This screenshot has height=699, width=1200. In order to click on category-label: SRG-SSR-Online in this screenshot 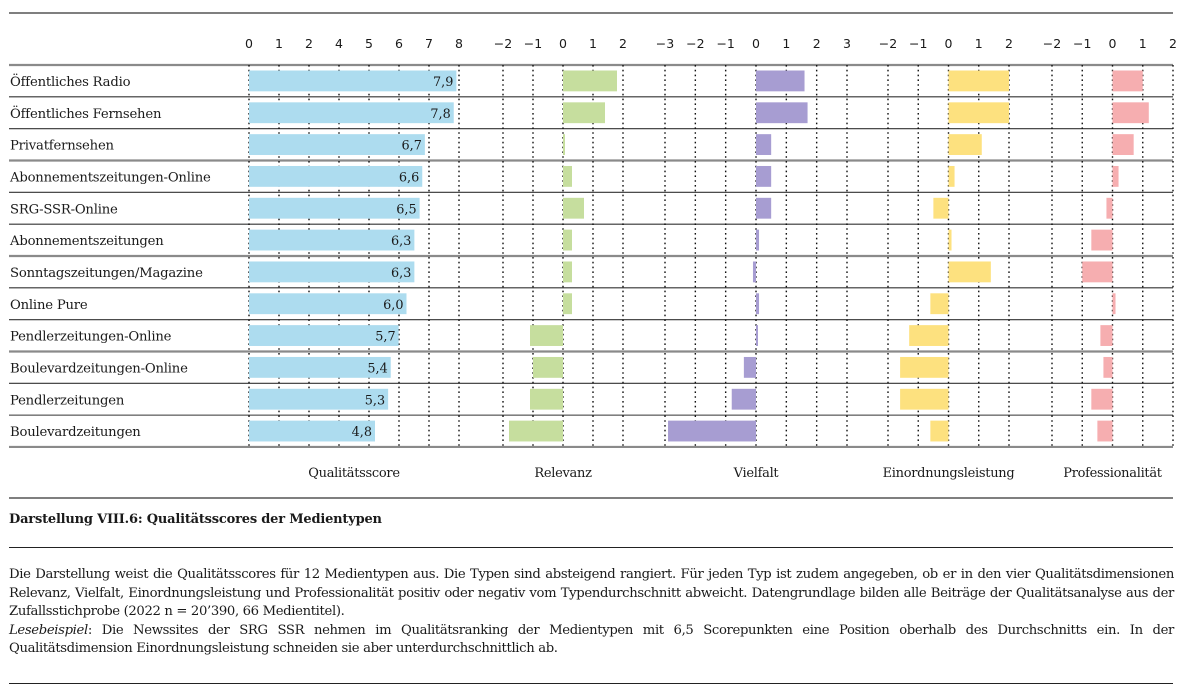, I will do `click(64, 209)`.